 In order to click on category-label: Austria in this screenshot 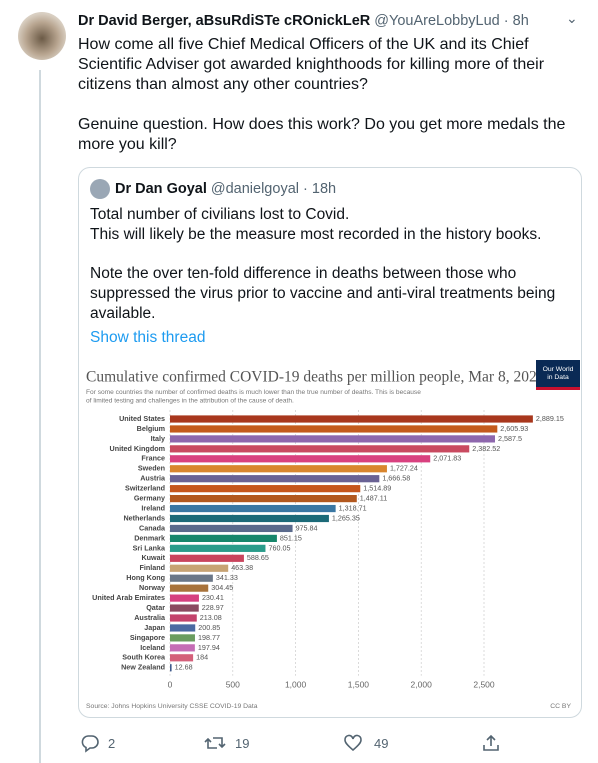, I will do `click(153, 478)`.